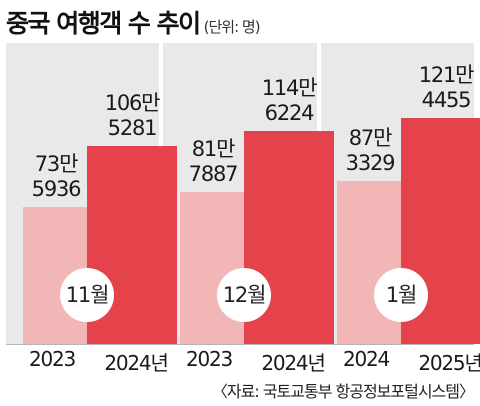  I want to click on data-label-2-1: 81만 7887, so click(213, 162).